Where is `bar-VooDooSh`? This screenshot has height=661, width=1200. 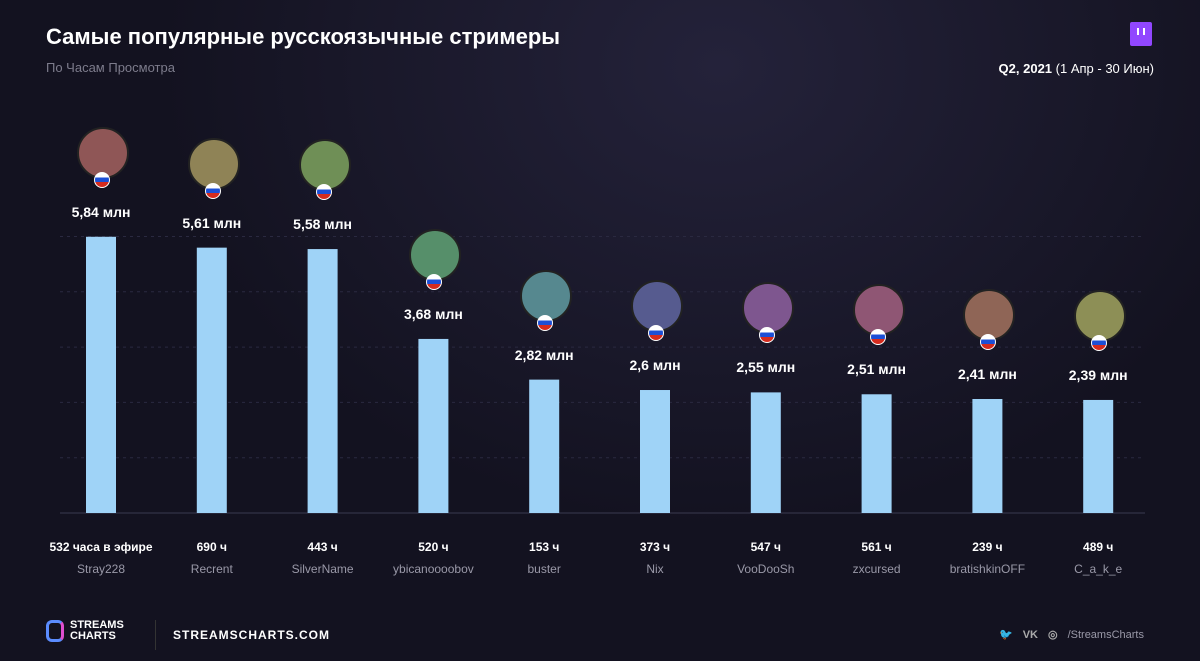 bar-VooDooSh is located at coordinates (765, 452).